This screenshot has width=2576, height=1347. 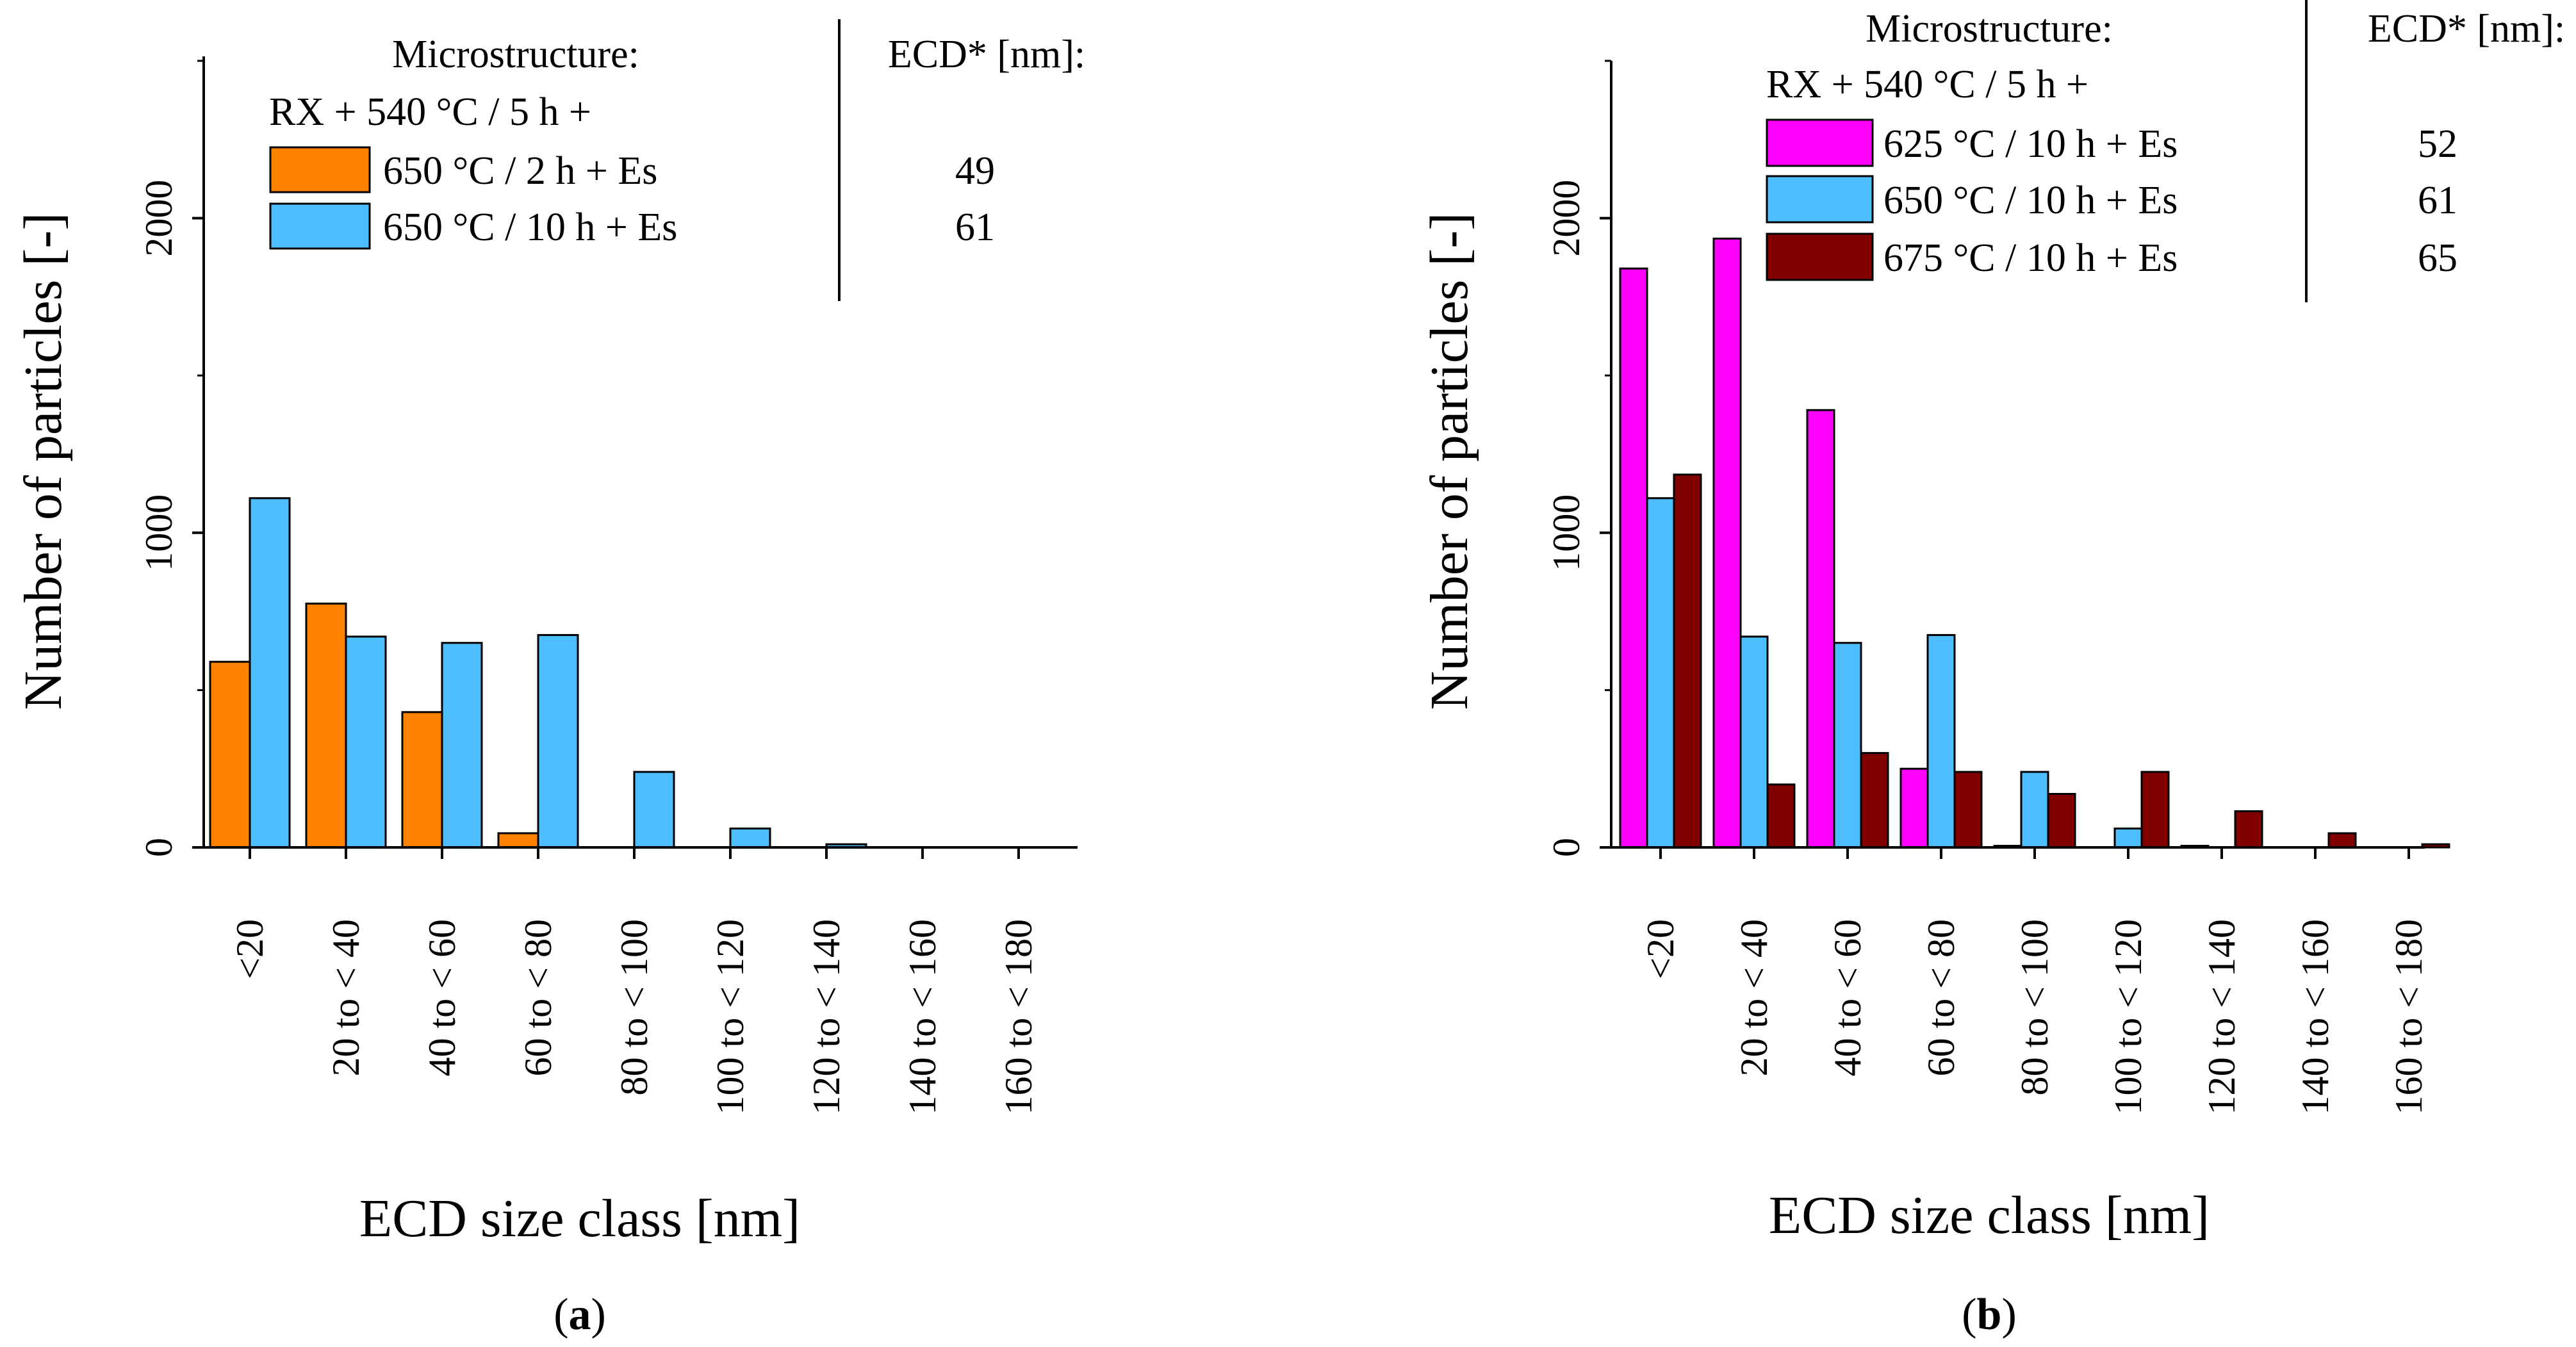 What do you see at coordinates (2031, 144) in the screenshot?
I see `legend-label-b-0: 625 °C / 10 h + Es` at bounding box center [2031, 144].